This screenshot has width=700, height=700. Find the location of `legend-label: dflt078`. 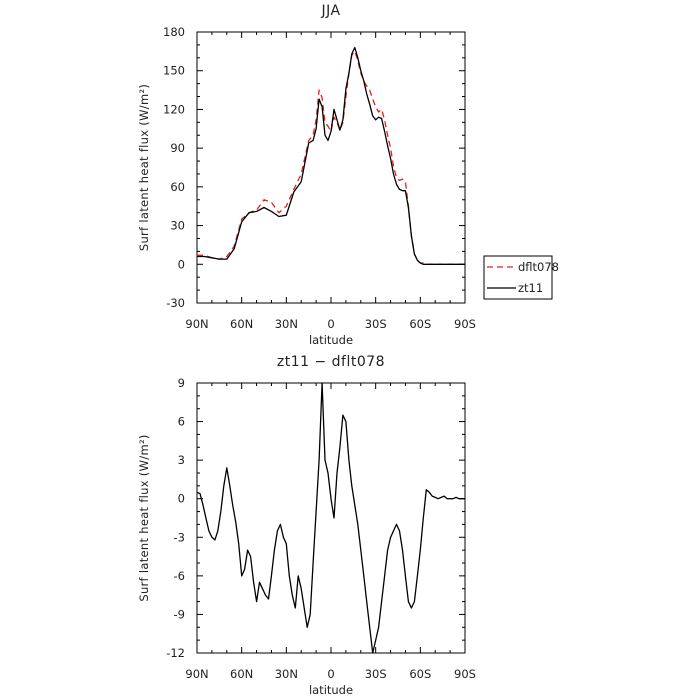

legend-label: dflt078 is located at coordinates (538, 267).